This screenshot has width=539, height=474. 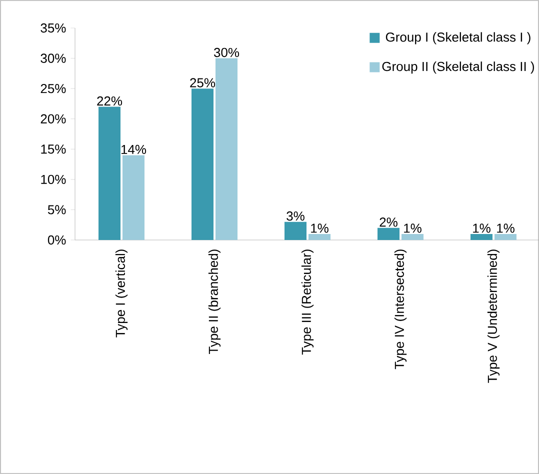 What do you see at coordinates (53, 119) in the screenshot?
I see `y-tick-label: 20%` at bounding box center [53, 119].